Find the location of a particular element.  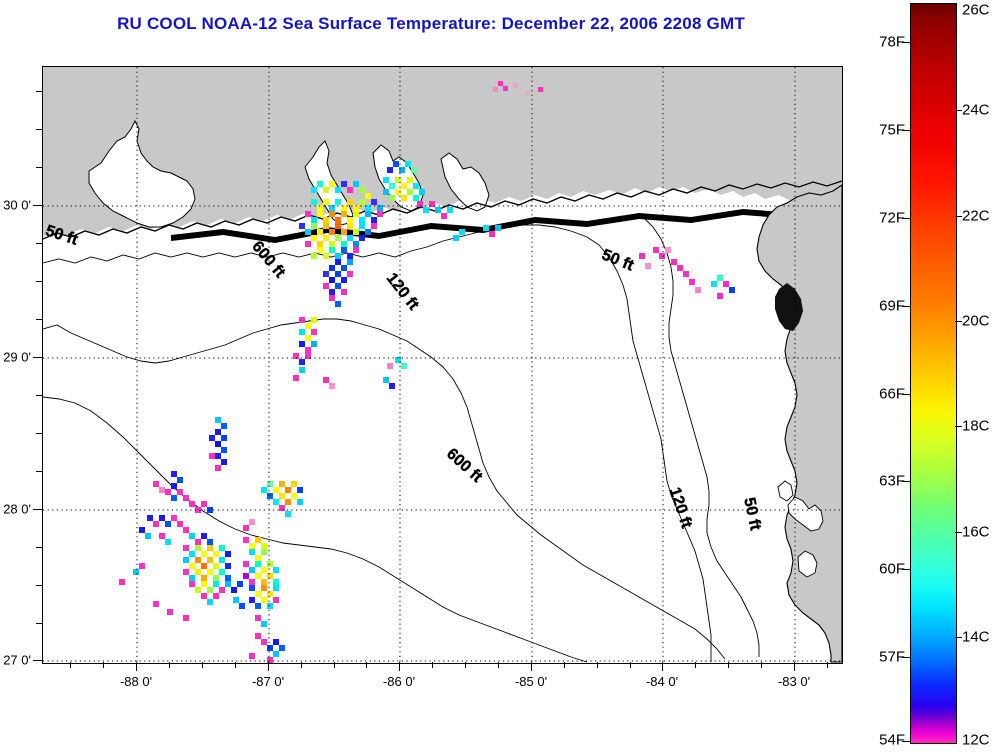

y-tick-label: 30 0' is located at coordinates (17, 205).